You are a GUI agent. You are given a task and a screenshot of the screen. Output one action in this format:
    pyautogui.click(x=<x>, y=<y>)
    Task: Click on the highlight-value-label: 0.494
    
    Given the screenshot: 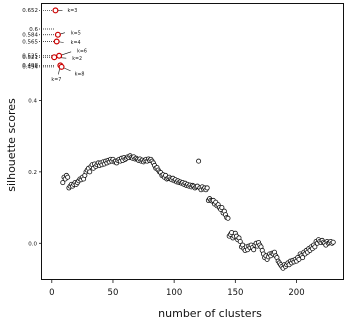 What is the action you would take?
    pyautogui.click(x=30, y=68)
    